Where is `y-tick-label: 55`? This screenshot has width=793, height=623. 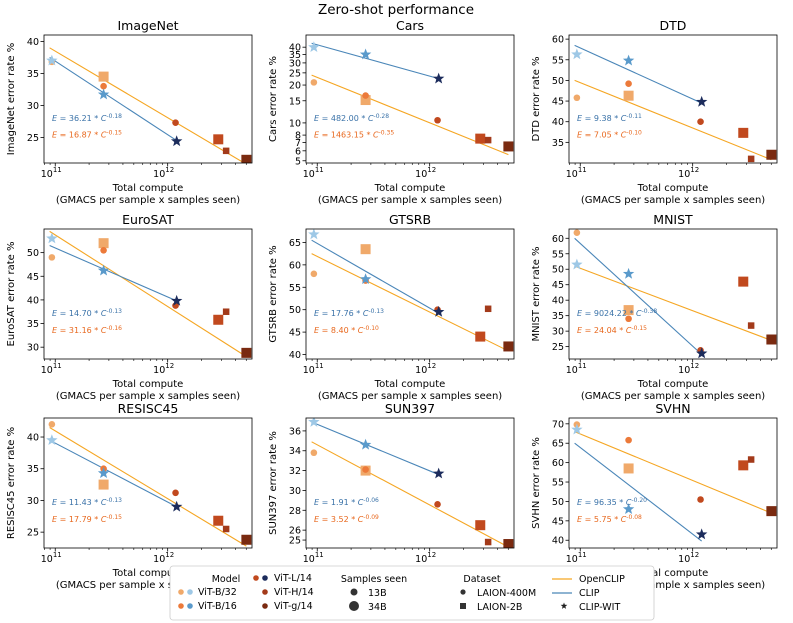 y-tick-label: 55 is located at coordinates (558, 60).